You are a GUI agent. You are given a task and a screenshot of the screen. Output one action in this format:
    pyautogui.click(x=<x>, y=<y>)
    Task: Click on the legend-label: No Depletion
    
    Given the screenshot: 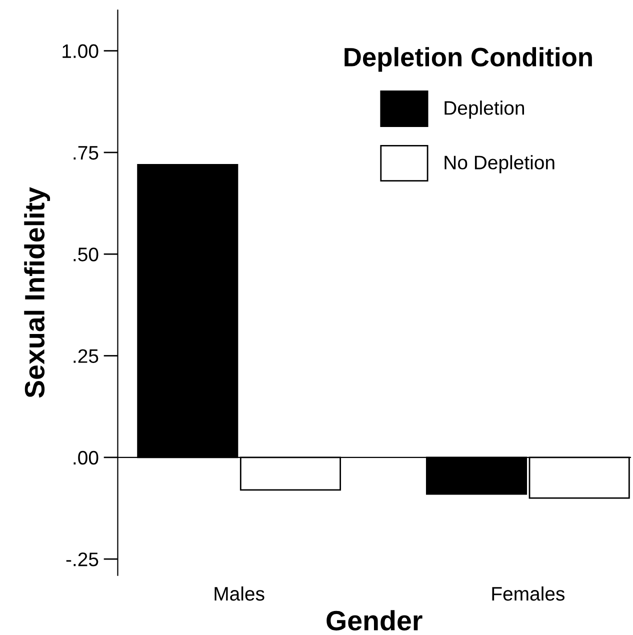 What is the action you would take?
    pyautogui.click(x=499, y=164)
    